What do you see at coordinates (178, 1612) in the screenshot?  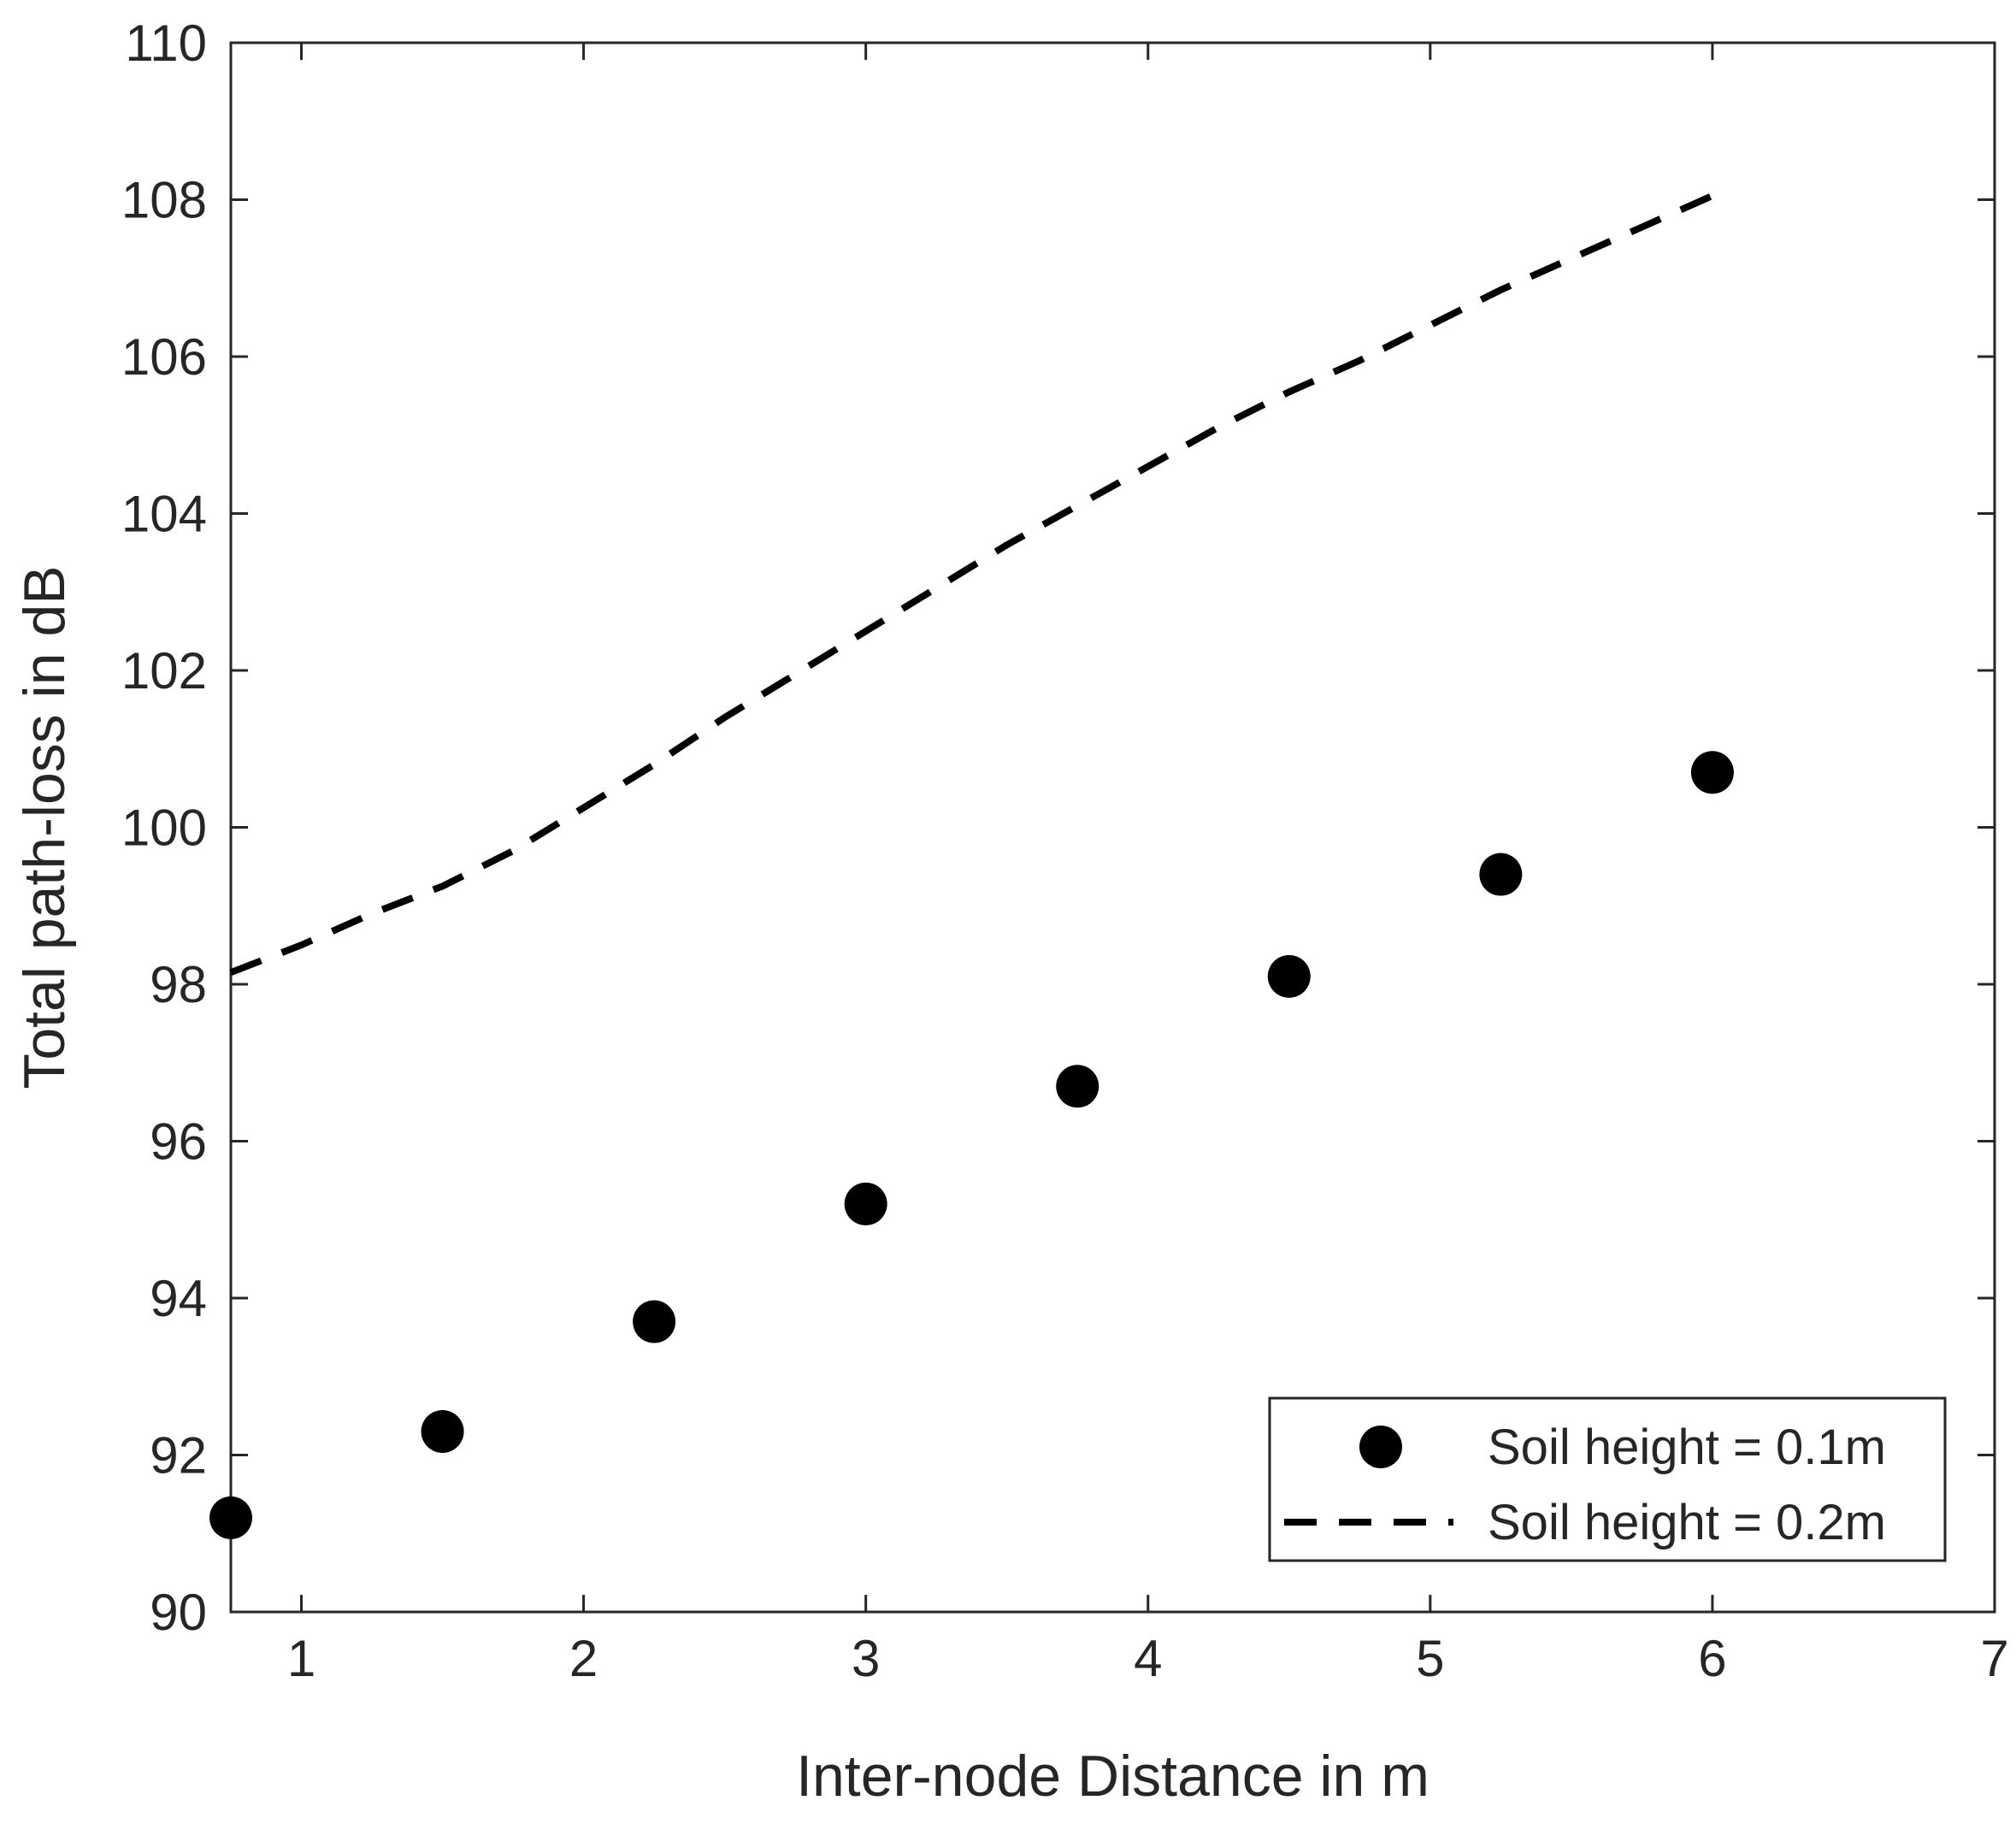 I see `y-tick-label: 90` at bounding box center [178, 1612].